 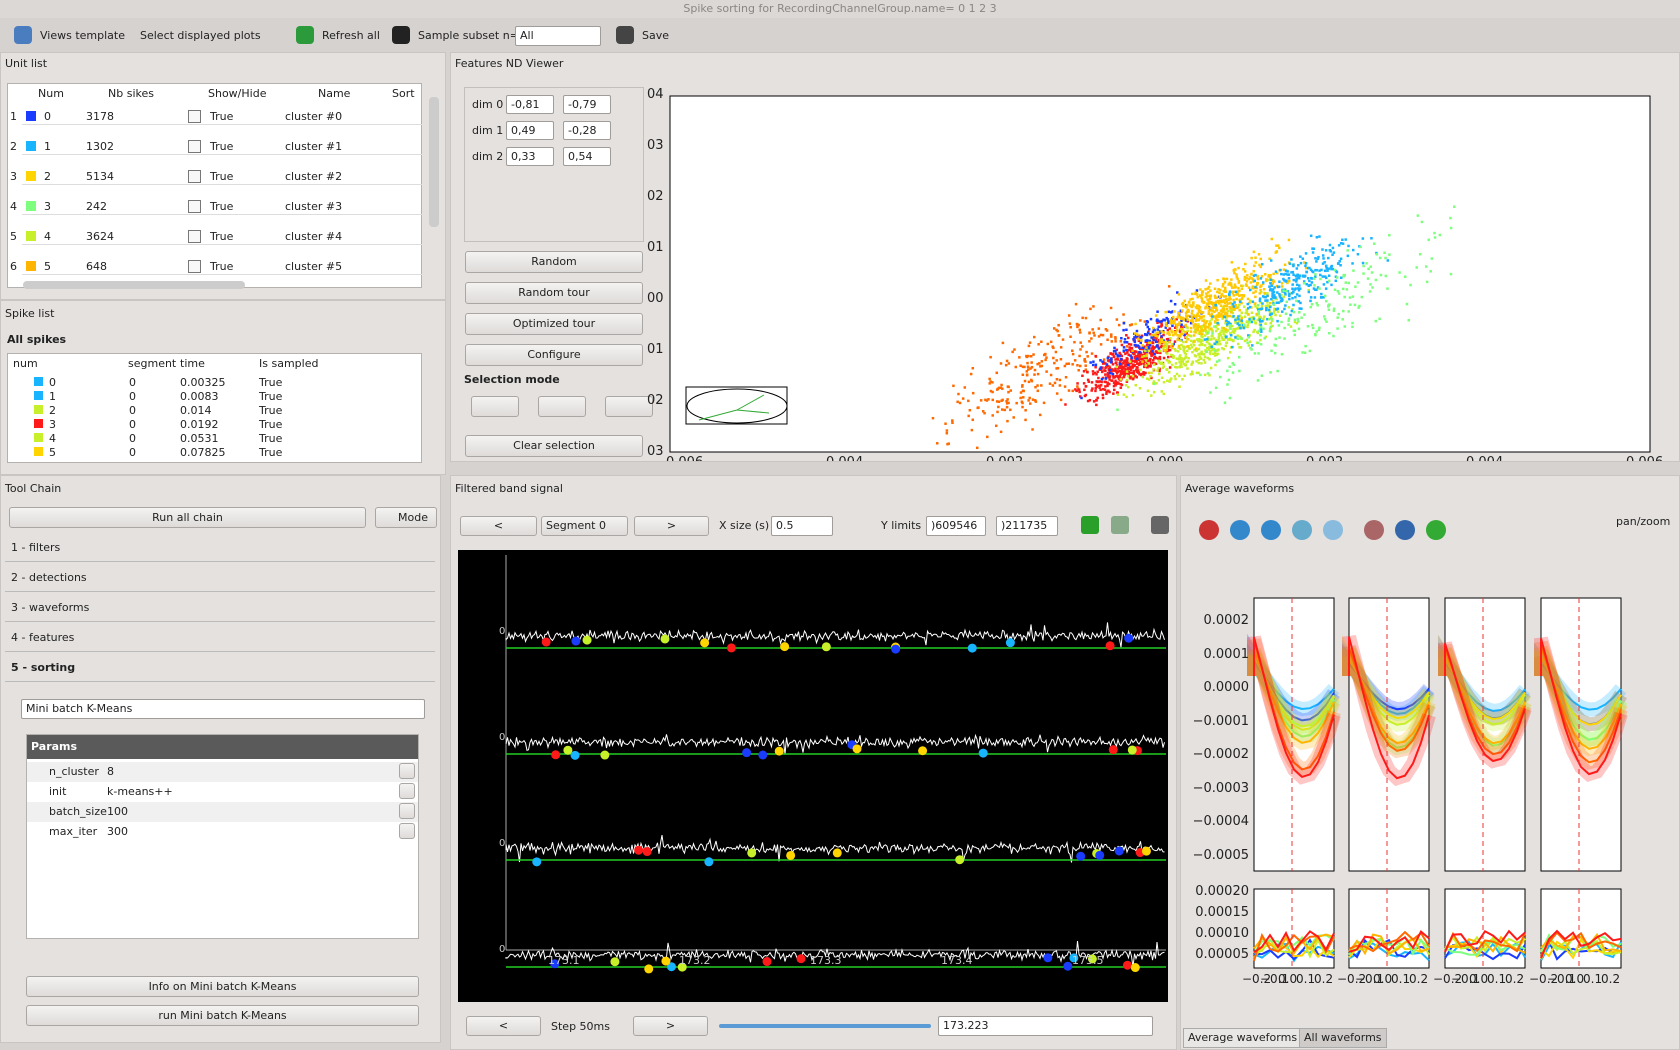 I want to click on toolbar-button: Select displayed plots, so click(x=200, y=35).